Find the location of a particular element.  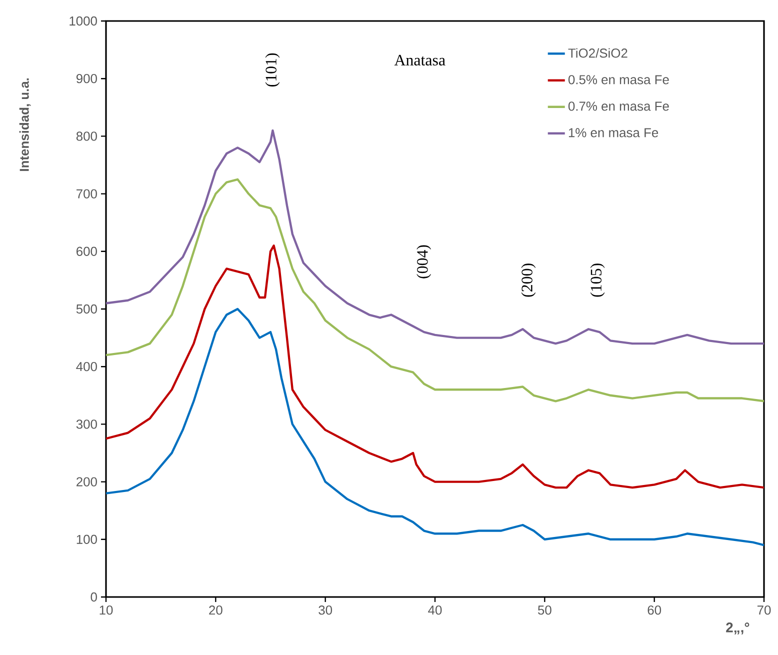

legend-label: 1% en masa Fe is located at coordinates (613, 133).